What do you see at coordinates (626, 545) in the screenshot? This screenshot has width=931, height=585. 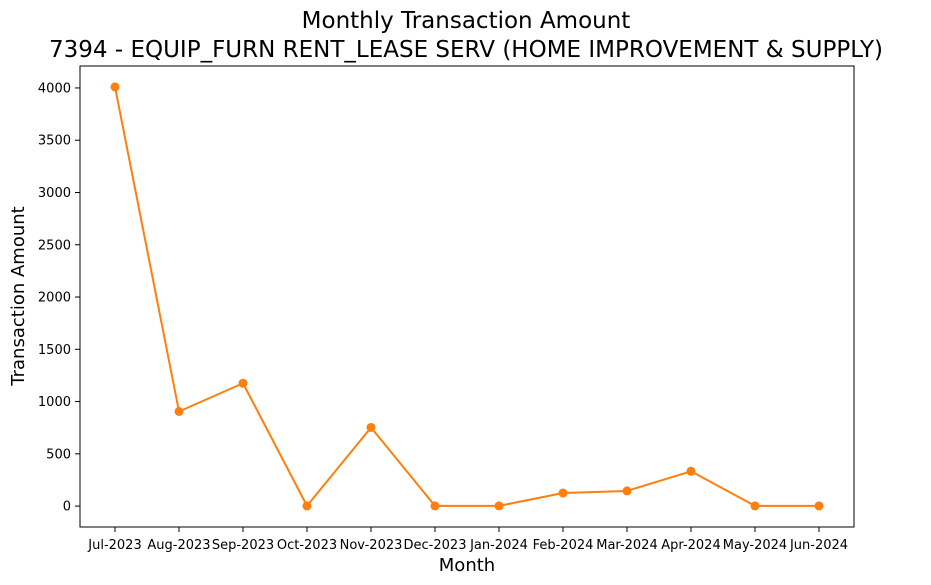 I see `x-tick-label: Mar-2024` at bounding box center [626, 545].